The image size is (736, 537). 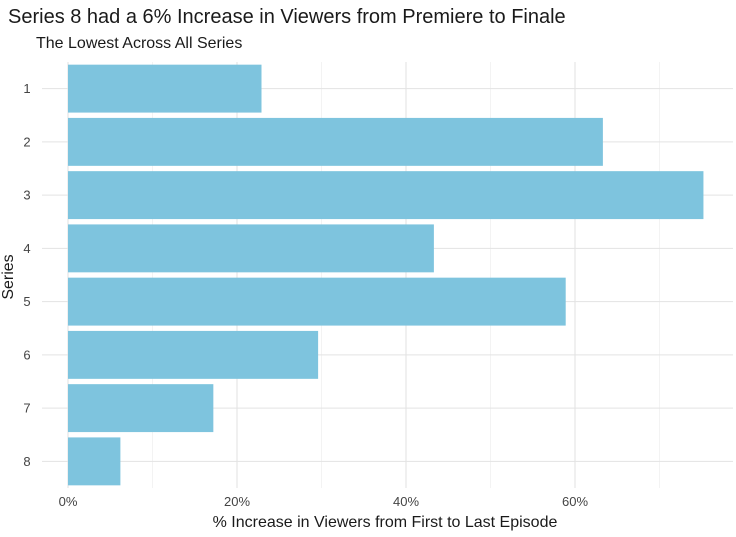 I want to click on x-tick-label: 20%, so click(x=237, y=501).